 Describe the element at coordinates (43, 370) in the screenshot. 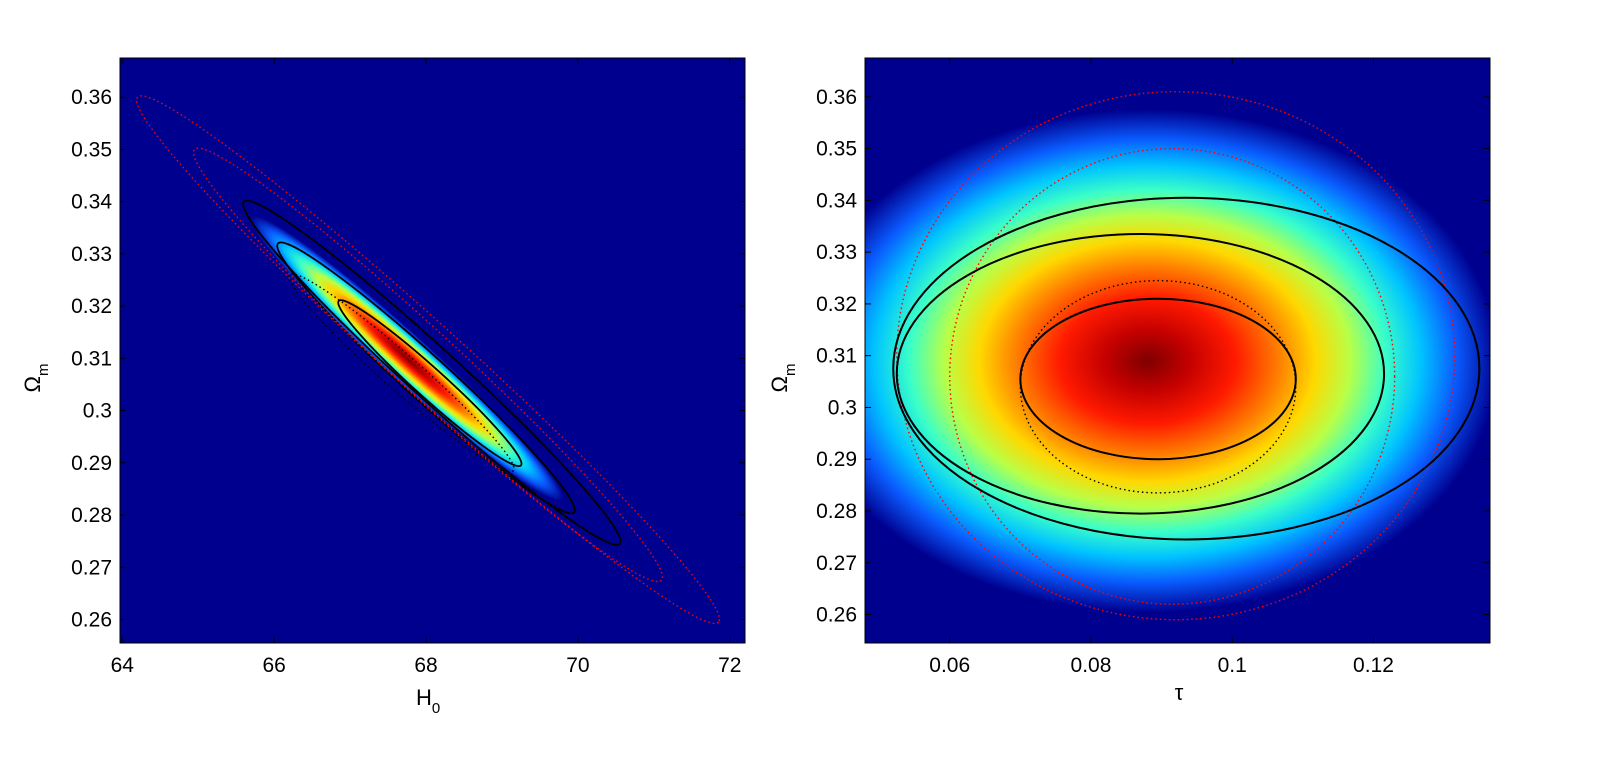

I see `left-y-axis-label-subscript: m` at that location.